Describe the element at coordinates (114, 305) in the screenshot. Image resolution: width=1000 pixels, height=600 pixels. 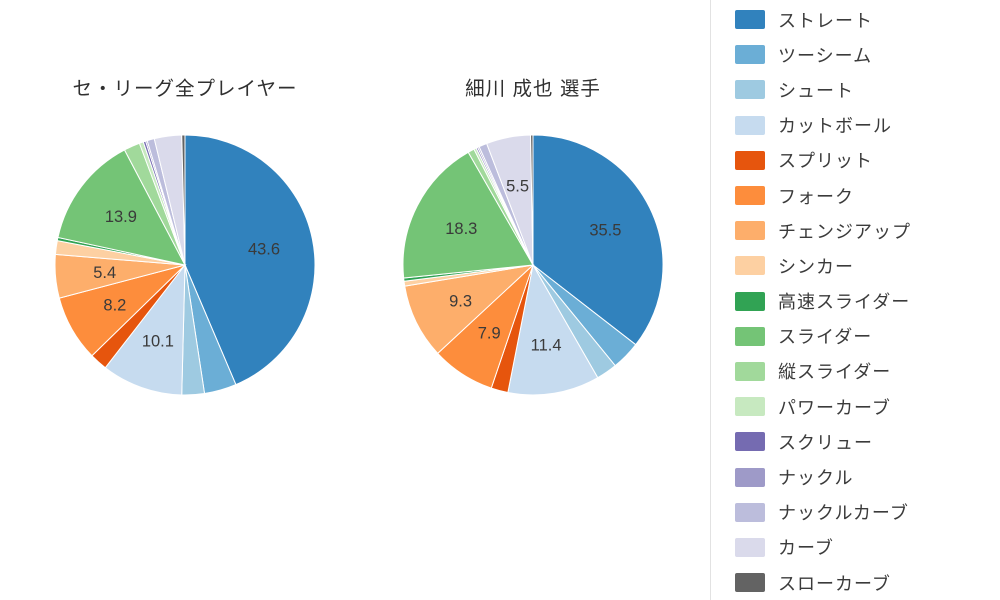
I see `pie-value-label: 8.2` at that location.